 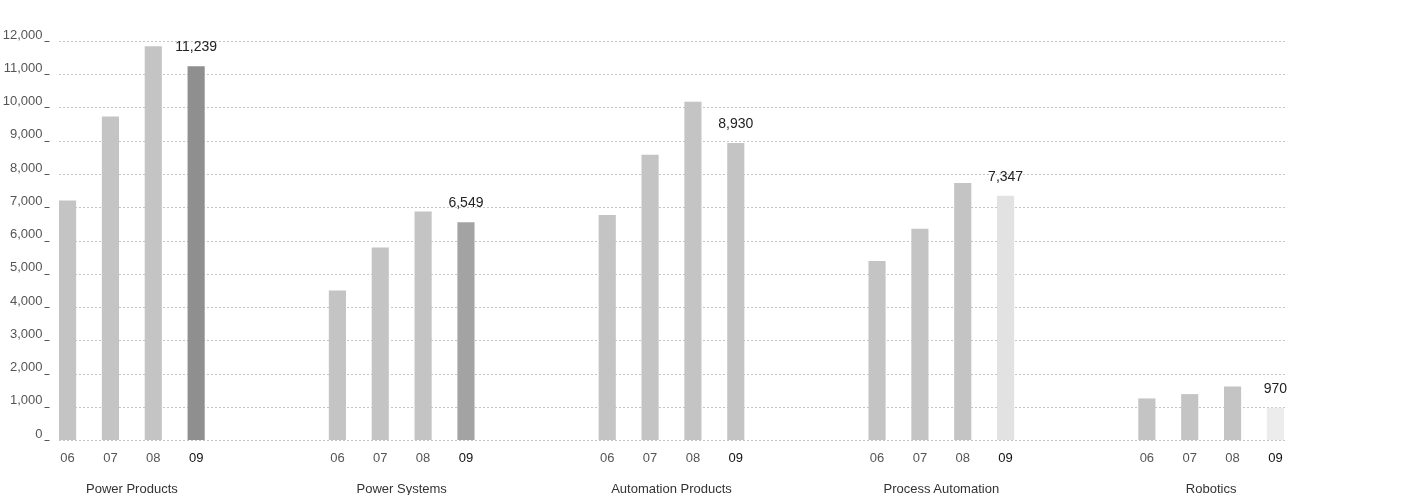 I want to click on y-tick-label: 11,000, so click(x=23, y=67).